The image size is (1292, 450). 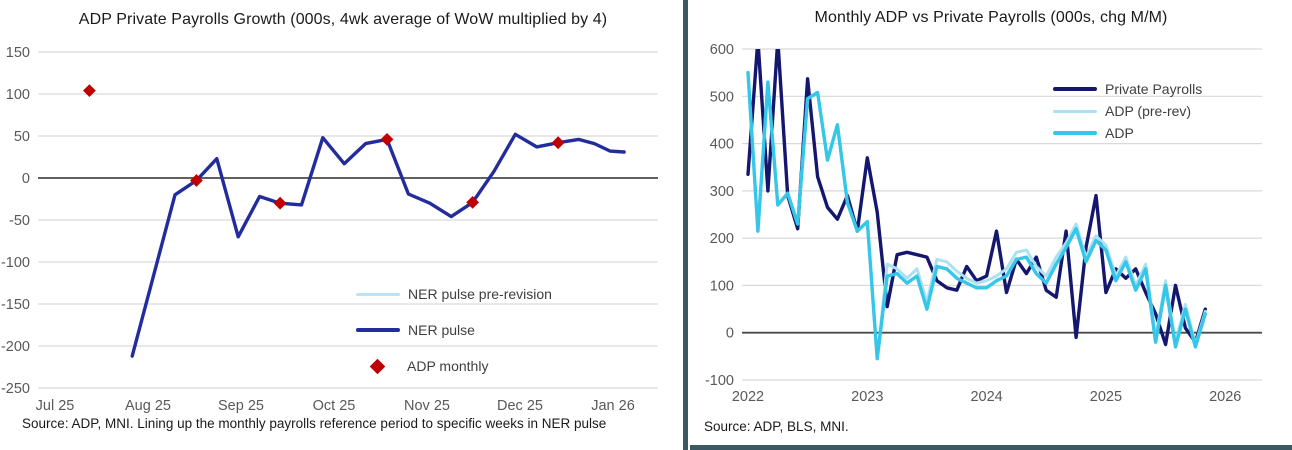 I want to click on y-tick-label: -50, so click(x=19, y=221).